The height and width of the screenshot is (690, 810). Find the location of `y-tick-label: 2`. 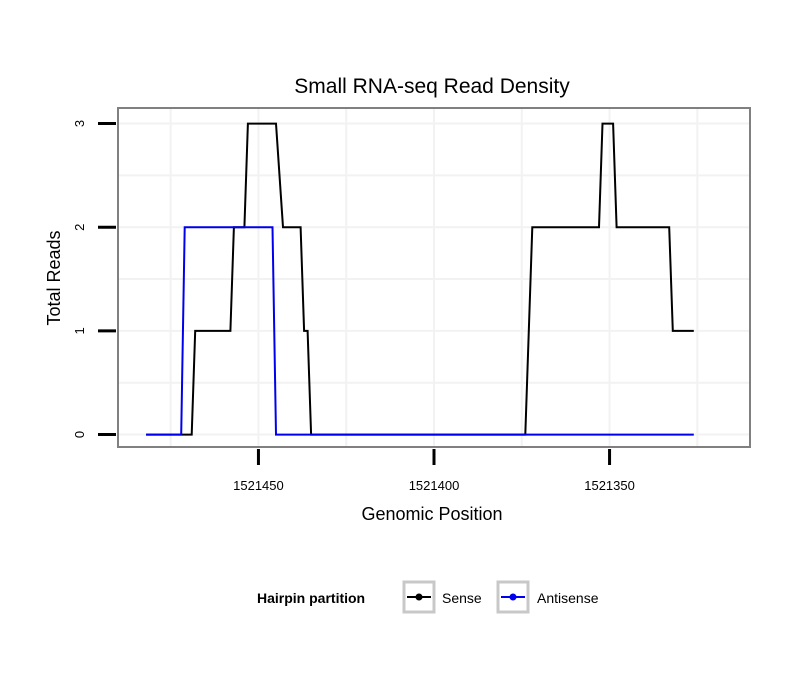

y-tick-label: 2 is located at coordinates (79, 227).